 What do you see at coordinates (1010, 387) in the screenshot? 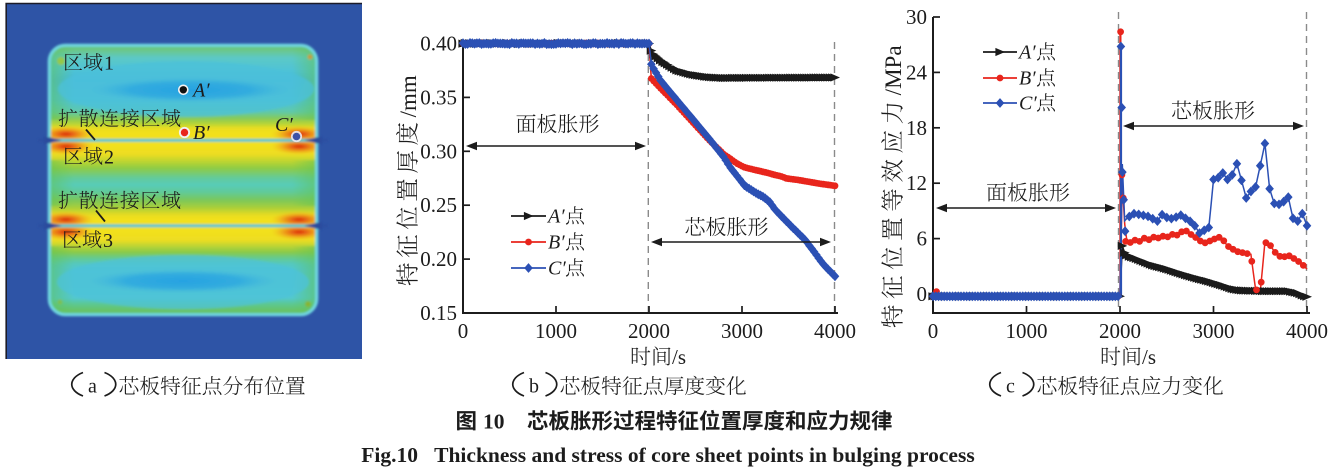
I see `svg-text: c` at bounding box center [1010, 387].